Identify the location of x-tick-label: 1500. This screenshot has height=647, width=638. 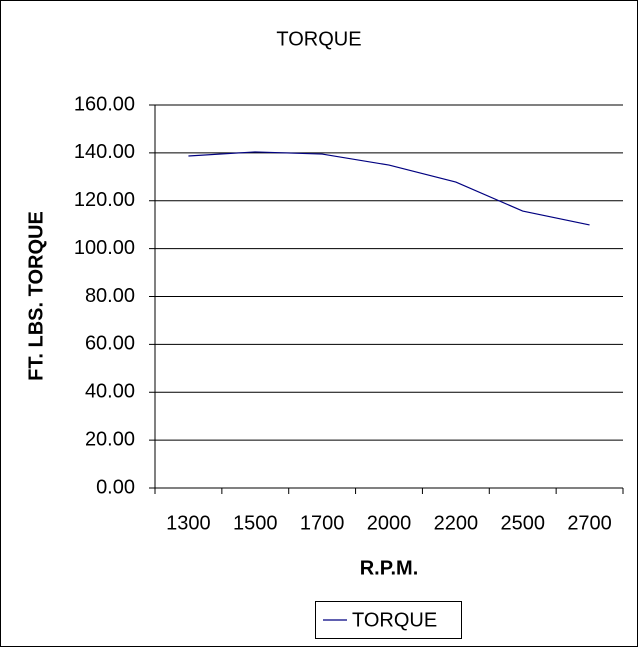
(255, 523).